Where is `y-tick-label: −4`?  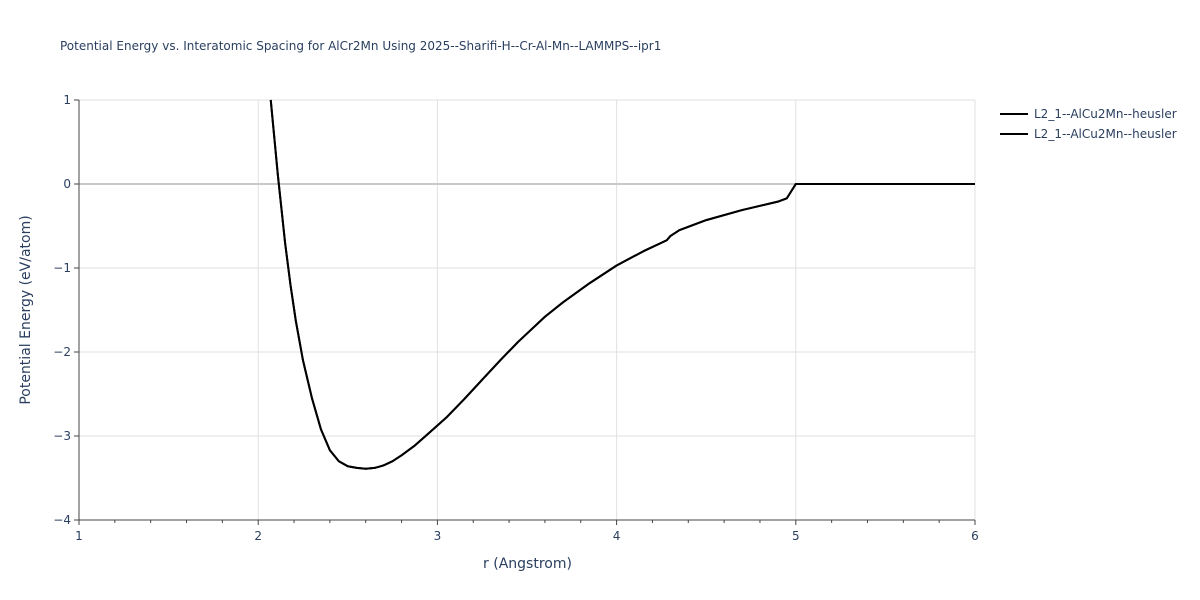 y-tick-label: −4 is located at coordinates (62, 520).